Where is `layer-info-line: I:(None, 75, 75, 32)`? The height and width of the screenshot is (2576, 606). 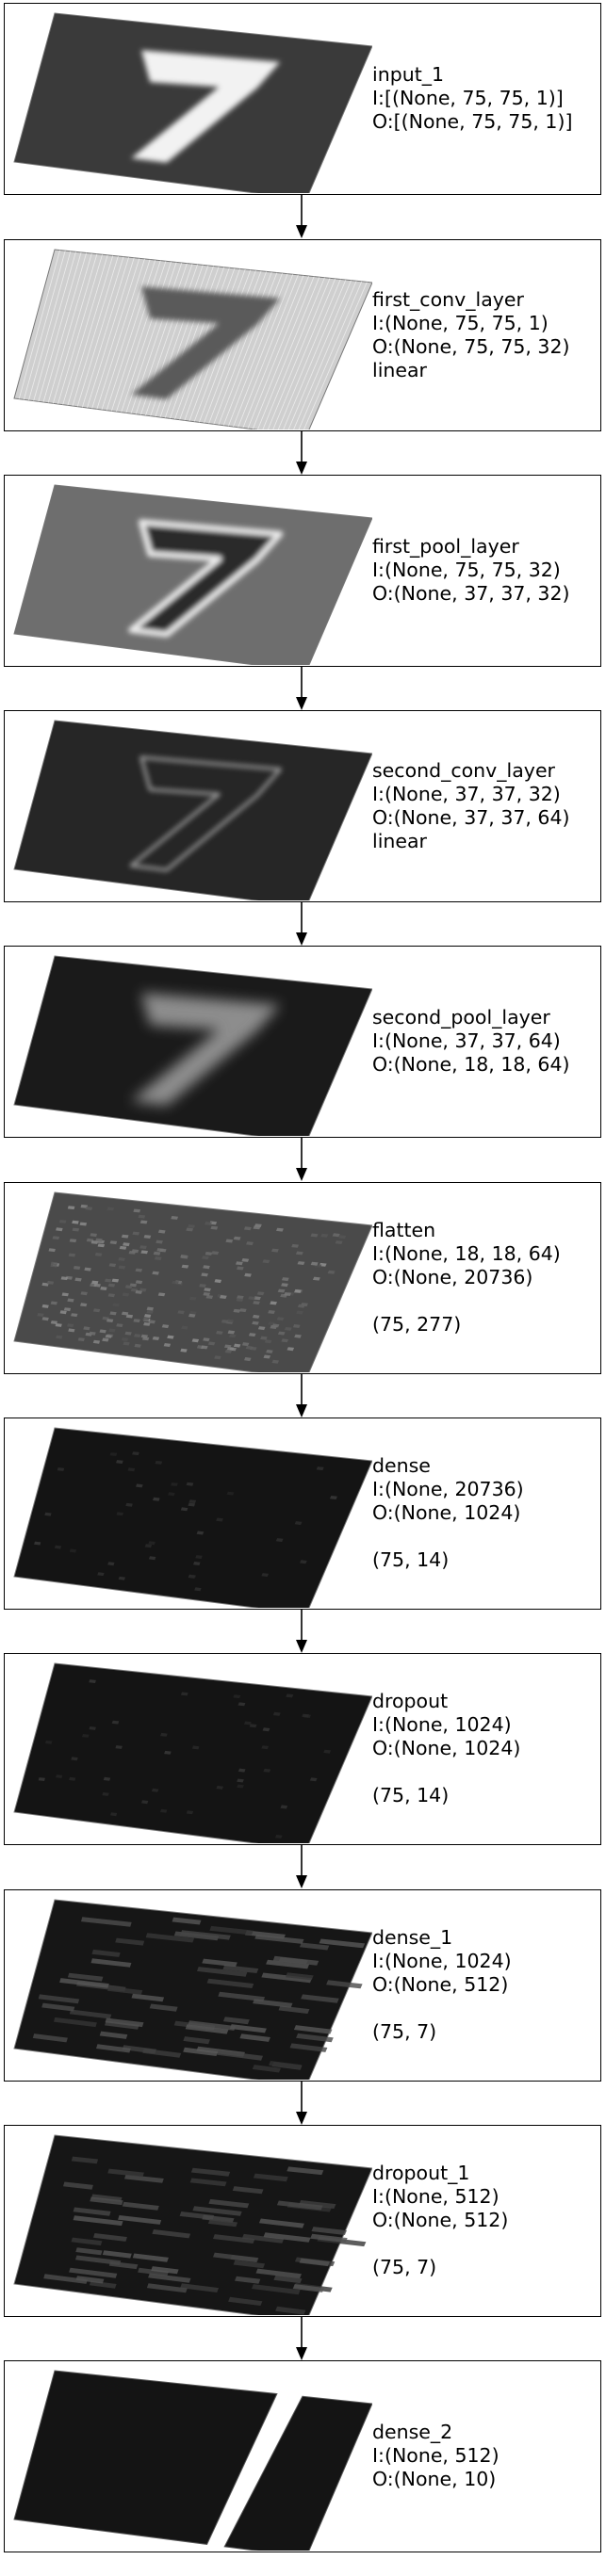 layer-info-line: I:(None, 75, 75, 32) is located at coordinates (466, 570).